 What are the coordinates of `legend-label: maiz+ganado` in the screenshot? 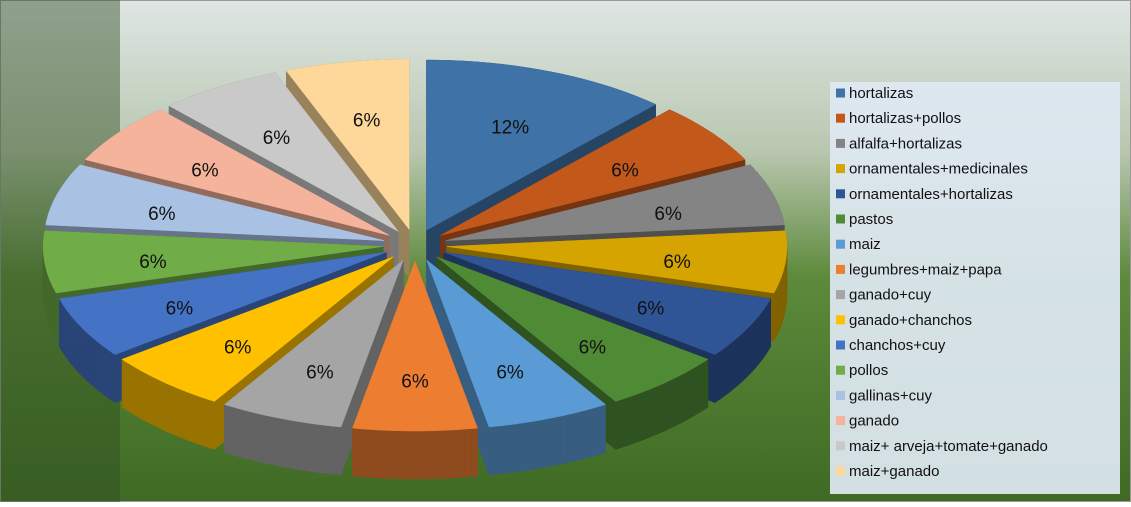 It's located at (894, 471).